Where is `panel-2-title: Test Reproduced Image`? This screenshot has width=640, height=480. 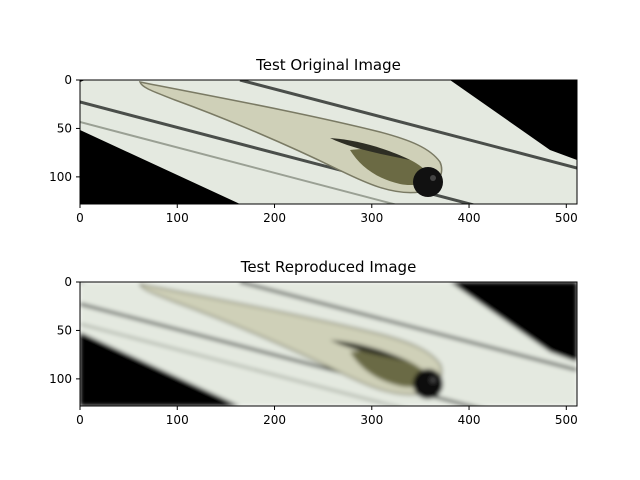 panel-2-title: Test Reproduced Image is located at coordinates (328, 267).